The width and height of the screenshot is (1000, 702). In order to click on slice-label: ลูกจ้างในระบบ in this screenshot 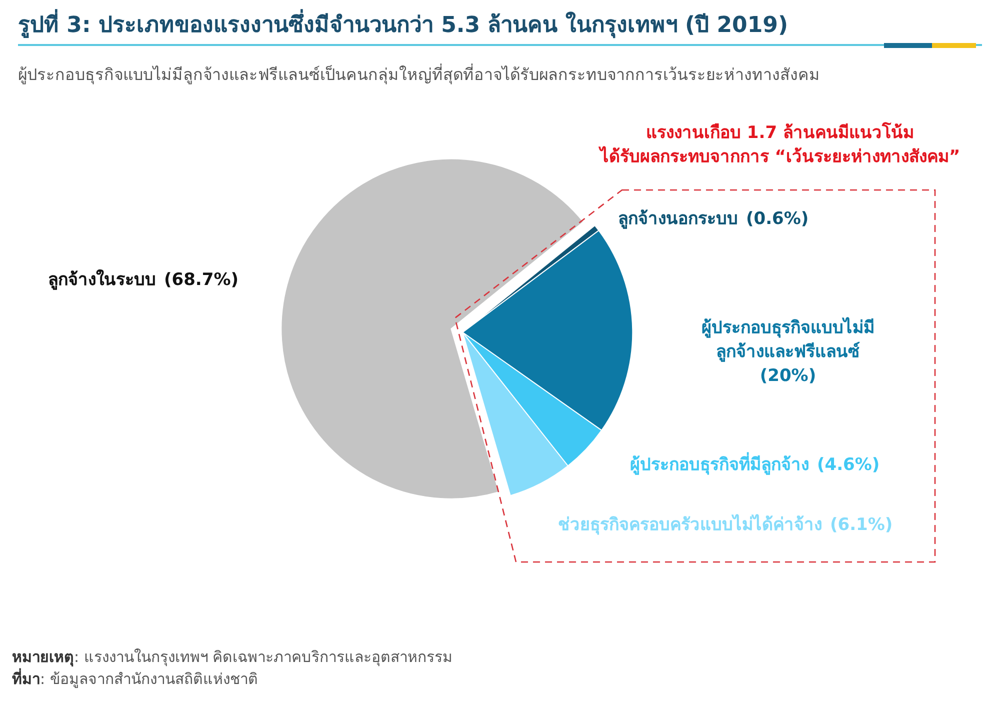, I will do `click(102, 280)`.